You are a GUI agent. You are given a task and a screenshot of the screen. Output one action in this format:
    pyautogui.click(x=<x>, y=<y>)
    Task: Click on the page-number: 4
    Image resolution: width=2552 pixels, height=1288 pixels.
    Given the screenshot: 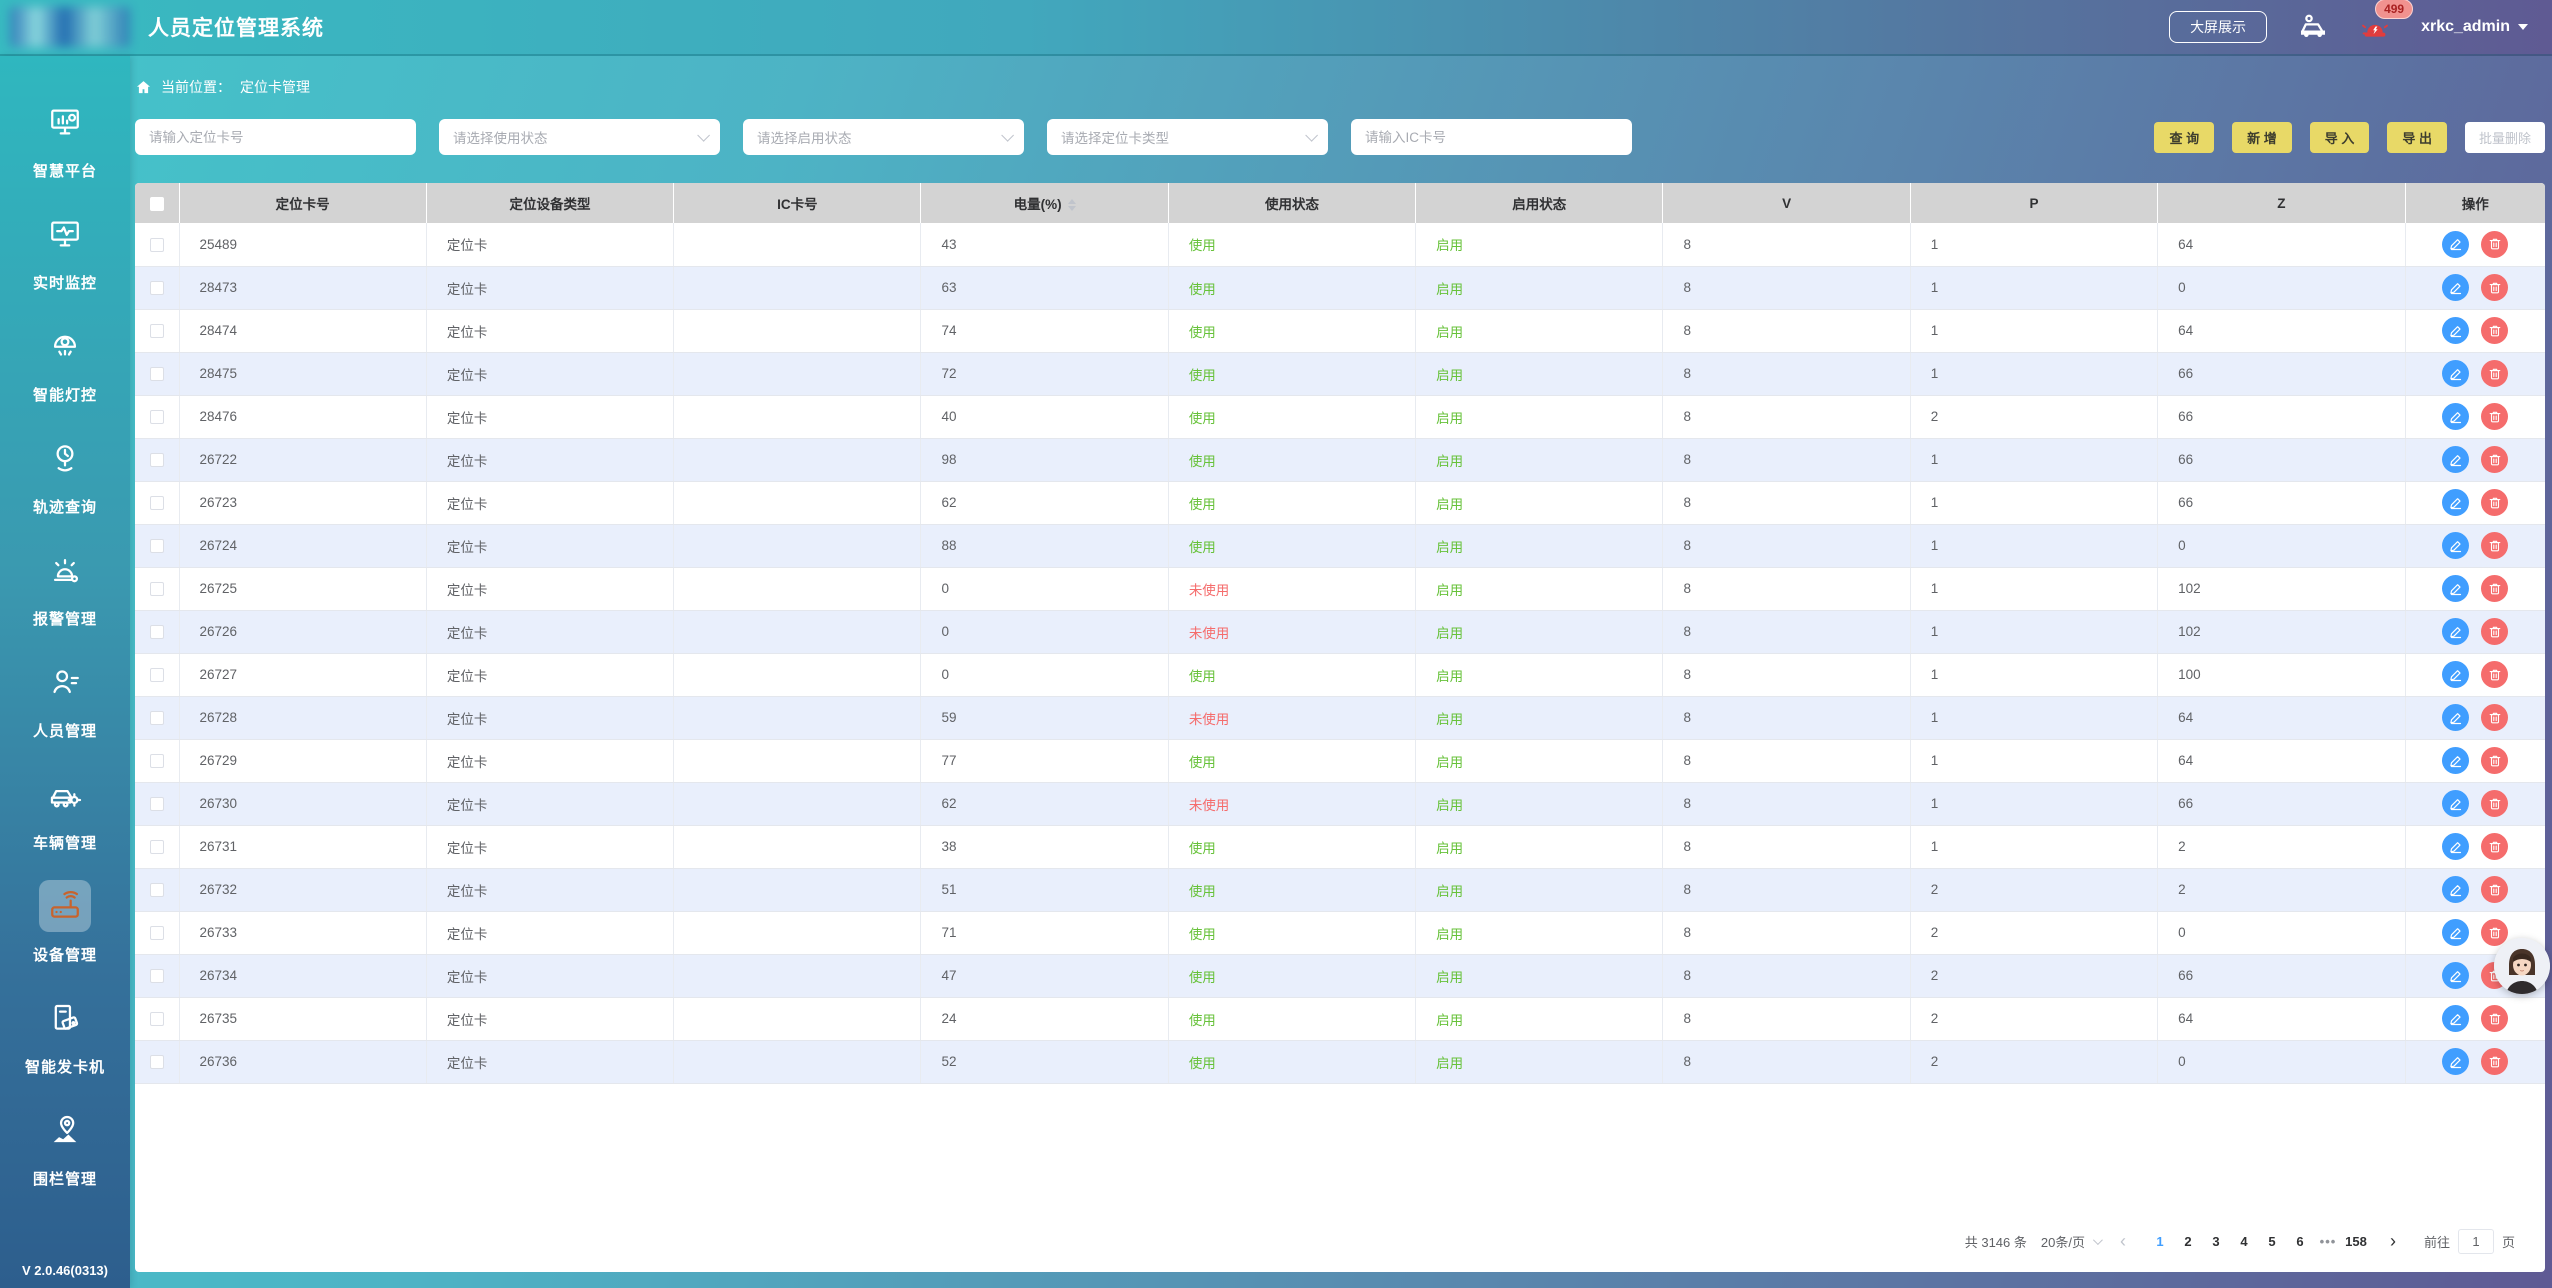 What is the action you would take?
    pyautogui.click(x=2244, y=1241)
    